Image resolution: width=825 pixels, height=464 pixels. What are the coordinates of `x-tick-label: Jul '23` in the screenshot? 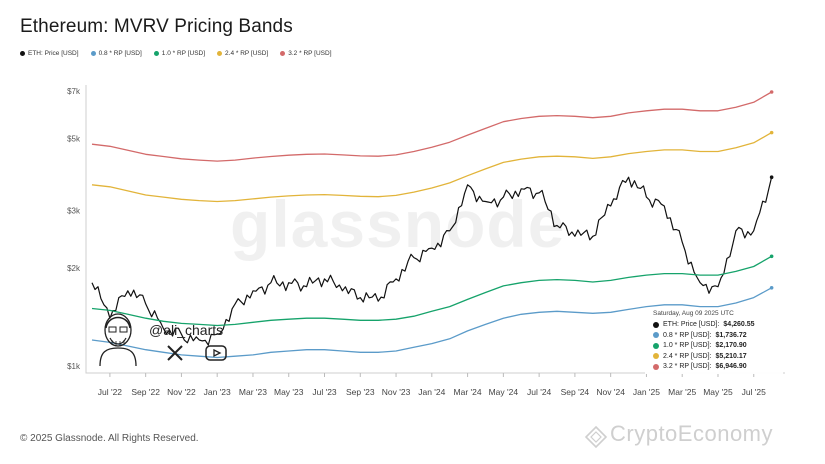 It's located at (324, 392).